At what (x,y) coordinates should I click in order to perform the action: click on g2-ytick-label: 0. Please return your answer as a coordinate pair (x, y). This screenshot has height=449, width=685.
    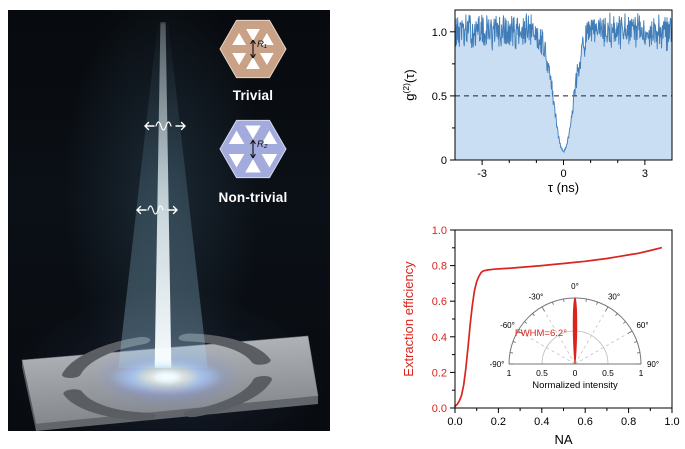
    Looking at the image, I should click on (444, 161).